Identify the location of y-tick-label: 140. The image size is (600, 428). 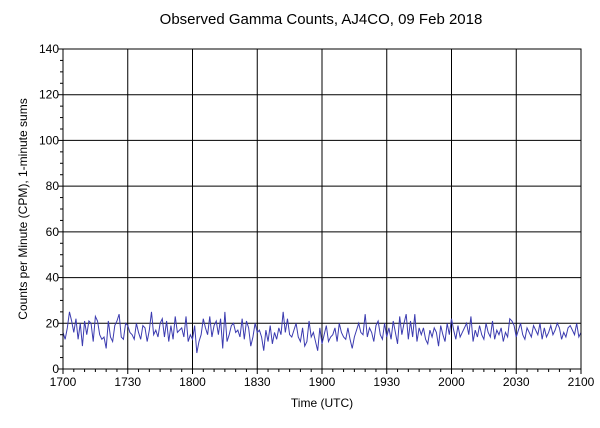
(49, 49).